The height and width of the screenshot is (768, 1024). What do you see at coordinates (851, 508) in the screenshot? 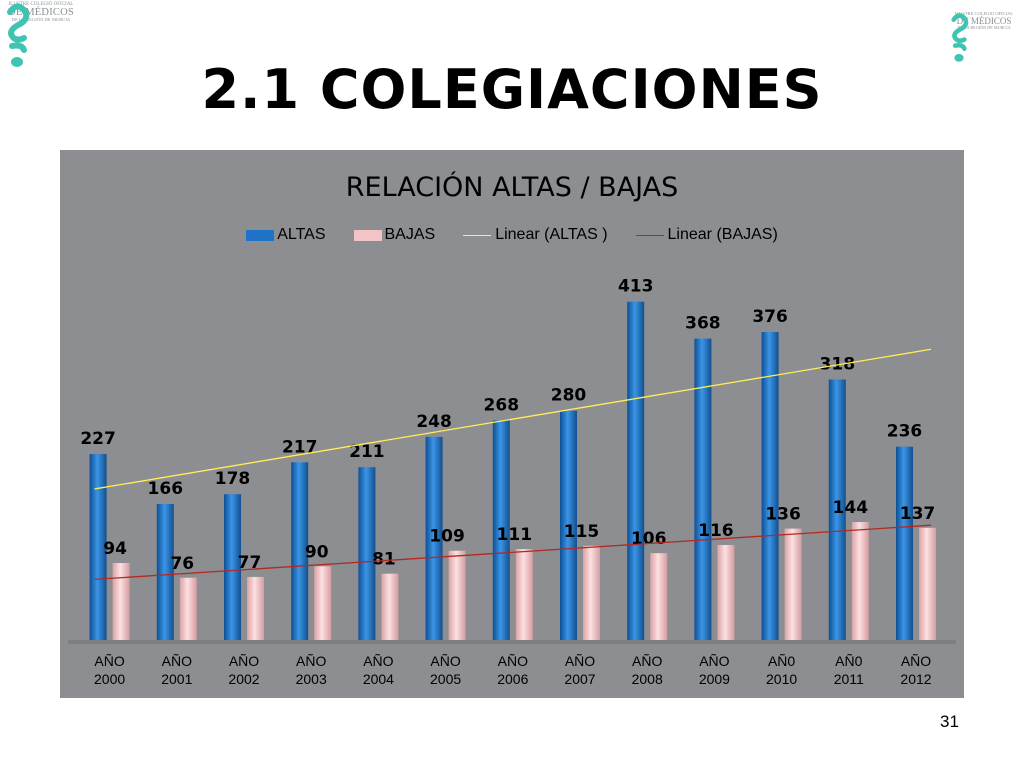
I see `data-label-bajas: 144` at bounding box center [851, 508].